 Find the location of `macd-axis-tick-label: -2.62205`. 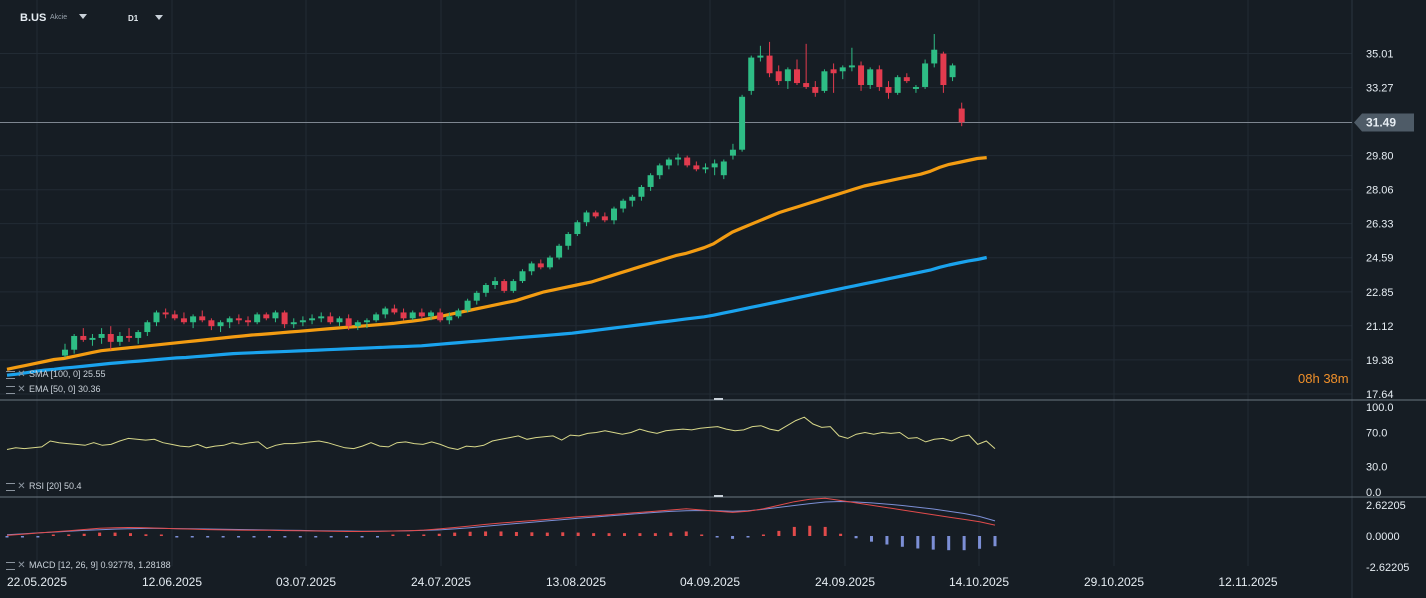

macd-axis-tick-label: -2.62205 is located at coordinates (1387, 568).